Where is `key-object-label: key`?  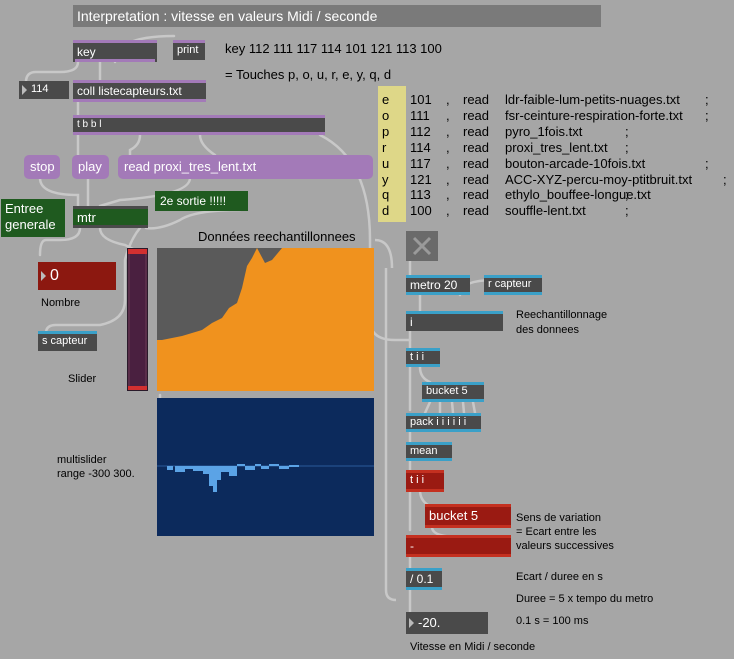 key-object-label: key is located at coordinates (86, 52).